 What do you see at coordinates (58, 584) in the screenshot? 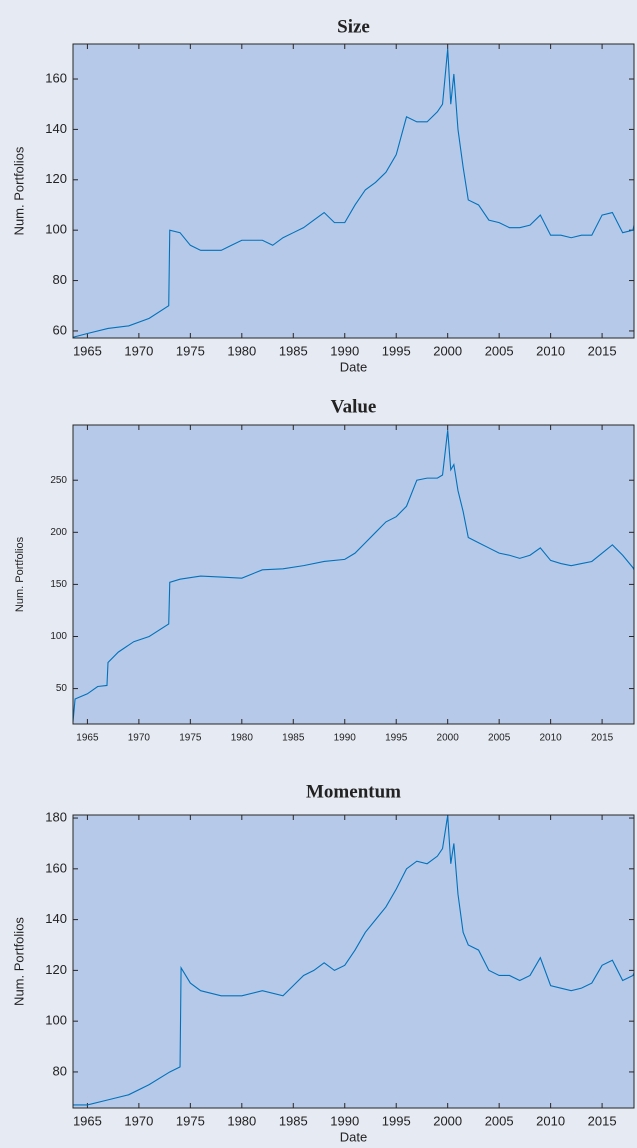
I see `y-tick-label: 150` at bounding box center [58, 584].